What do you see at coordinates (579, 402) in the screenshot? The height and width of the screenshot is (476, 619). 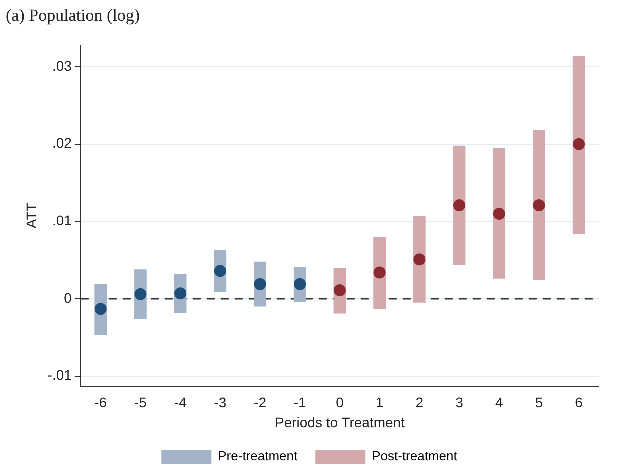 I see `x-tick-label: 6` at bounding box center [579, 402].